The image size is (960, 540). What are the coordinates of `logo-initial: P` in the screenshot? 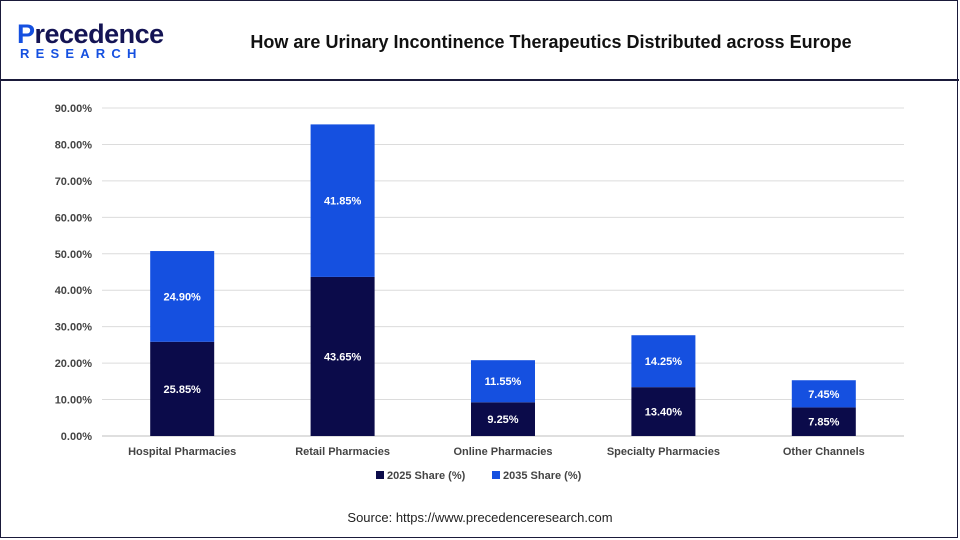 It's located at (26, 34).